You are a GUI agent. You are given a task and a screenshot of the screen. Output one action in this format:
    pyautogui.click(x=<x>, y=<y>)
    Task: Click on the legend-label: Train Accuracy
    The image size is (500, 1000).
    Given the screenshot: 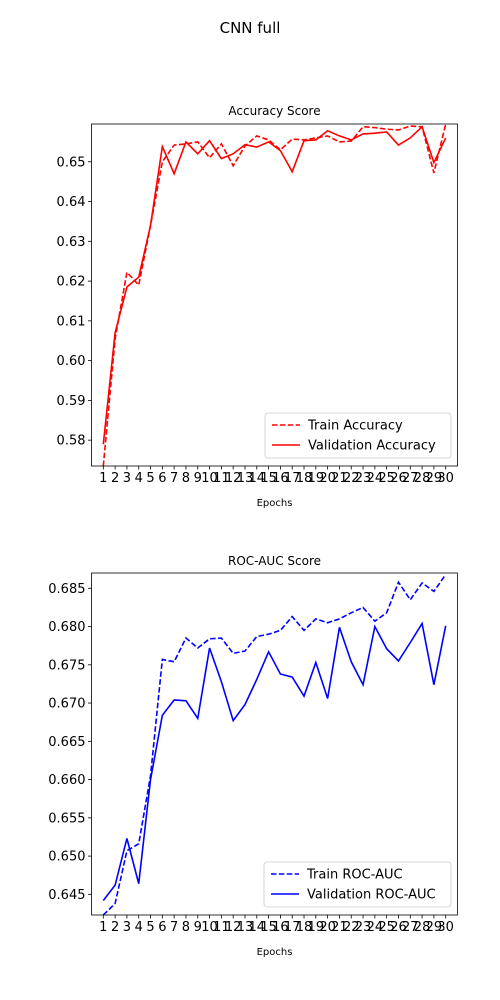 What is the action you would take?
    pyautogui.click(x=355, y=426)
    